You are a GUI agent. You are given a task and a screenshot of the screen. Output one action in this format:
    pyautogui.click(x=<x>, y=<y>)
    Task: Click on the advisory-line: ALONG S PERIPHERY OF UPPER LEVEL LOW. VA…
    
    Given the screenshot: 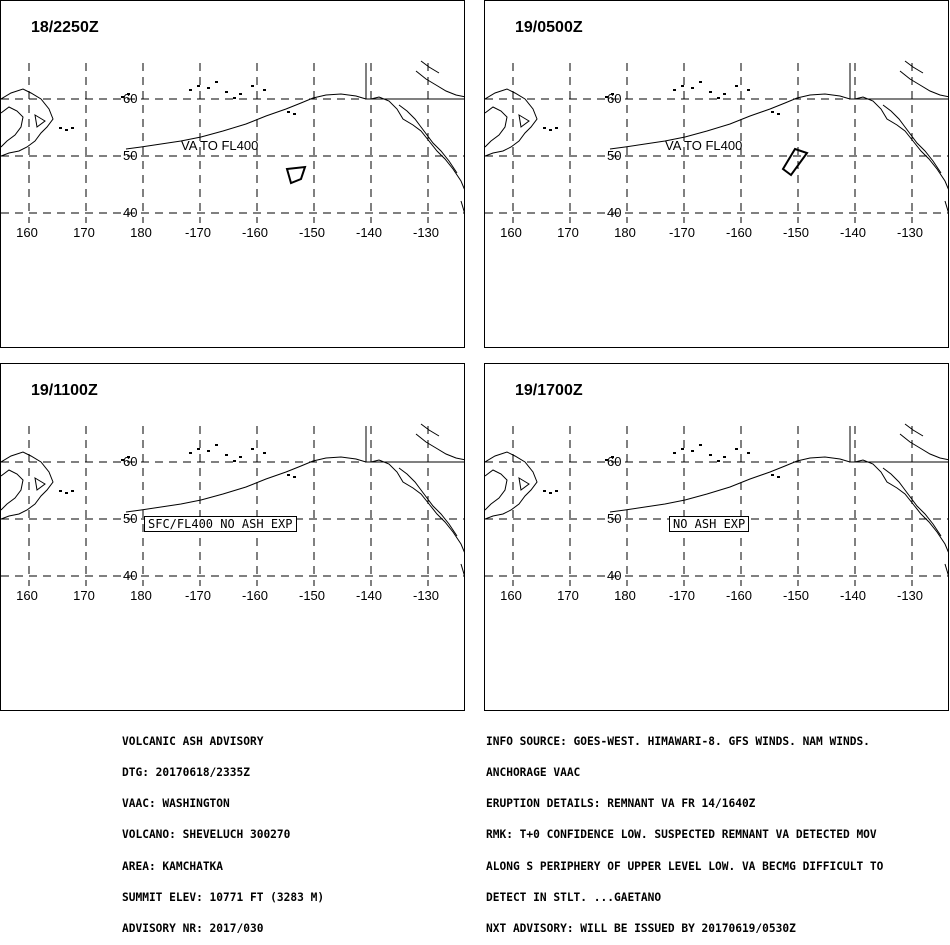 What is the action you would take?
    pyautogui.click(x=685, y=866)
    